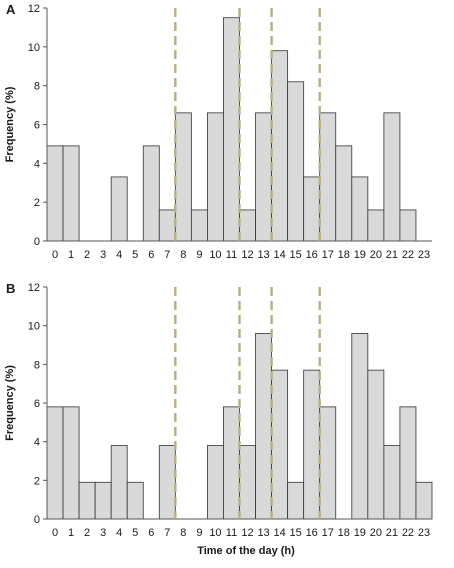  What do you see at coordinates (37, 242) in the screenshot?
I see `y-tick-label: 0` at bounding box center [37, 242].